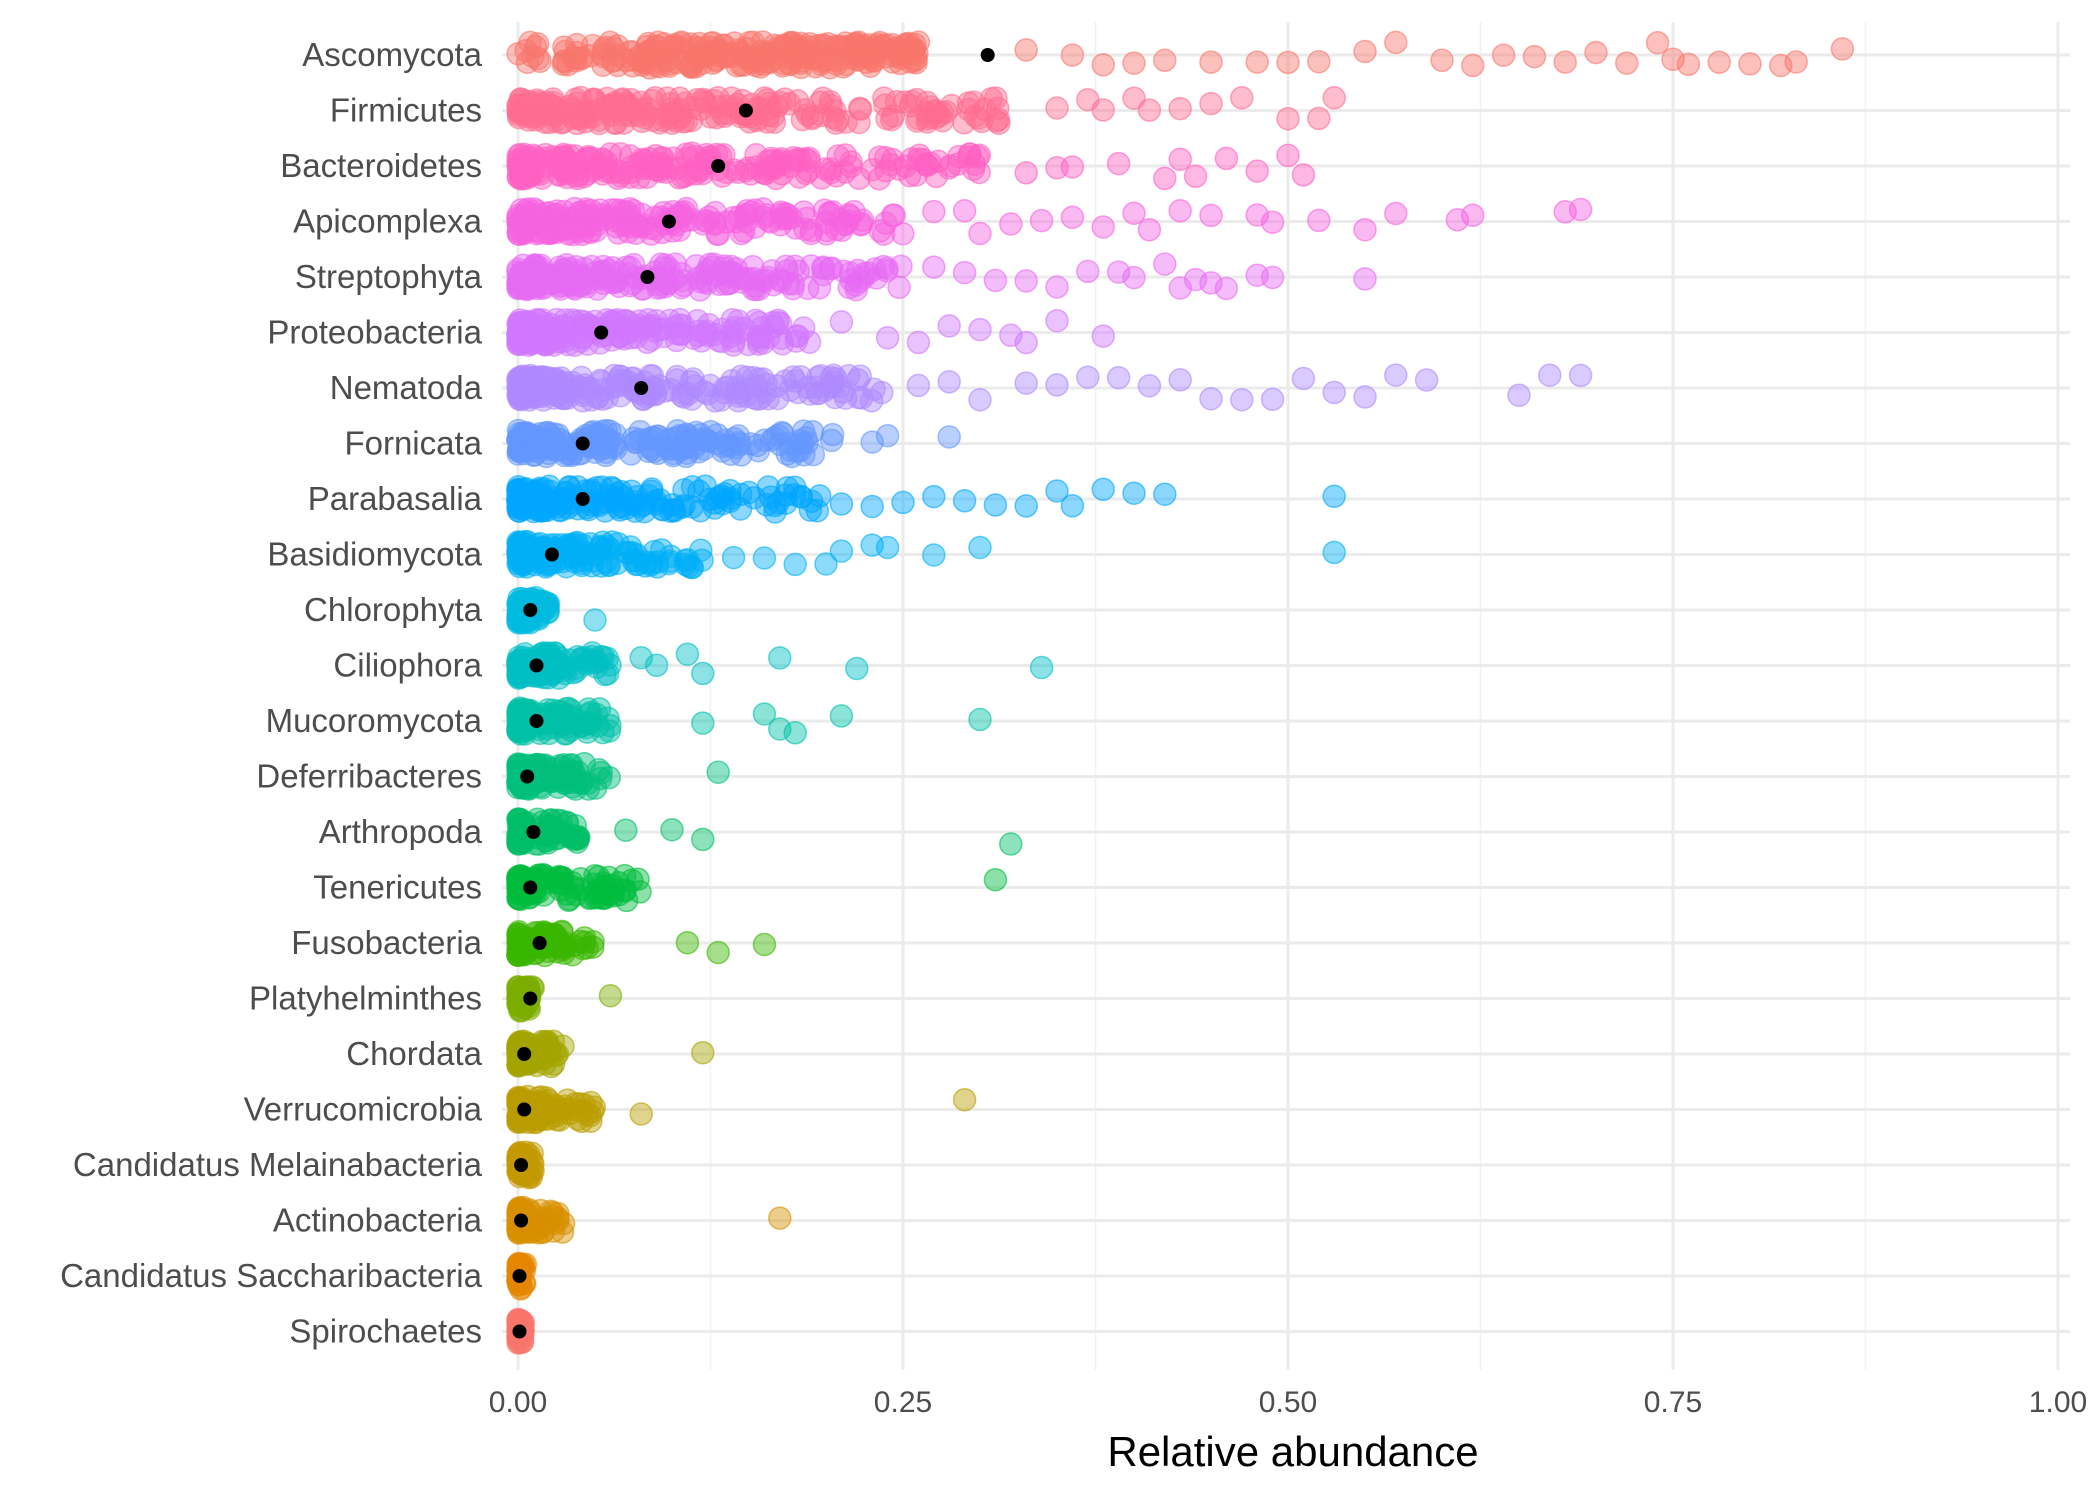 The height and width of the screenshot is (1505, 2100). What do you see at coordinates (401, 831) in the screenshot?
I see `category-label: Arthropoda` at bounding box center [401, 831].